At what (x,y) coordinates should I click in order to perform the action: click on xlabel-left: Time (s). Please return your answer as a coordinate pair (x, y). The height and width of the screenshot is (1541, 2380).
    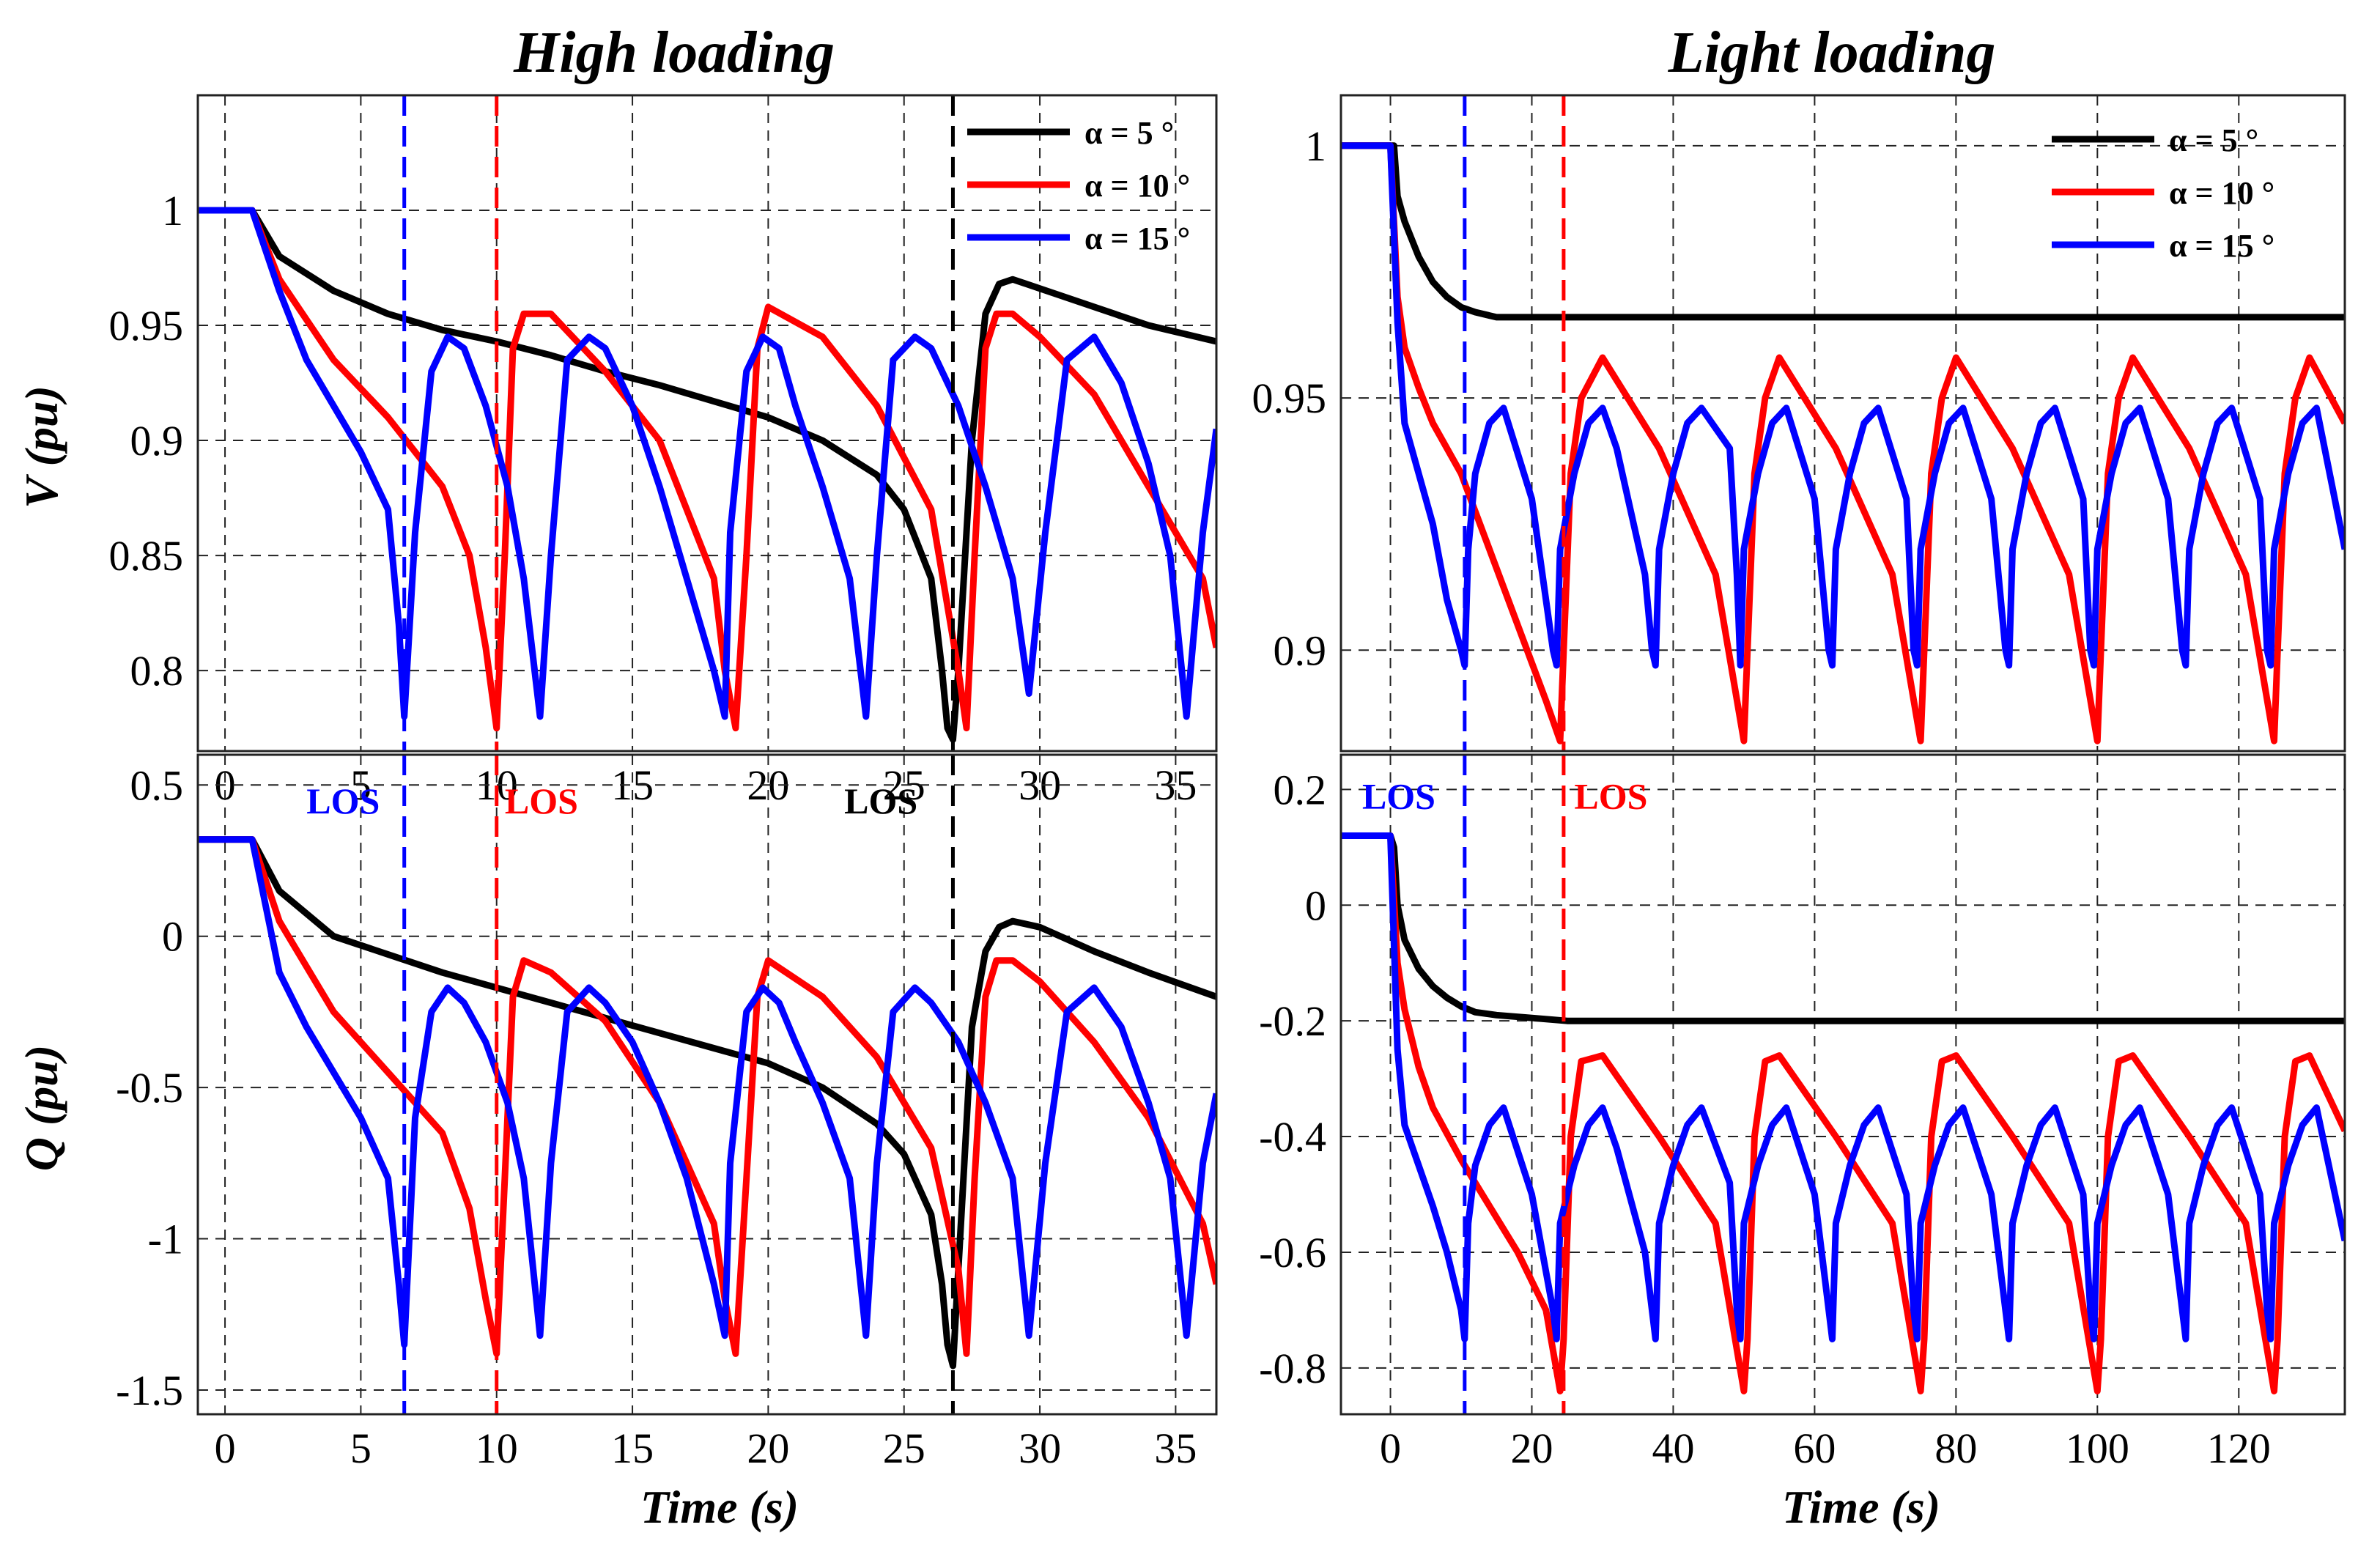
    Looking at the image, I should click on (719, 1507).